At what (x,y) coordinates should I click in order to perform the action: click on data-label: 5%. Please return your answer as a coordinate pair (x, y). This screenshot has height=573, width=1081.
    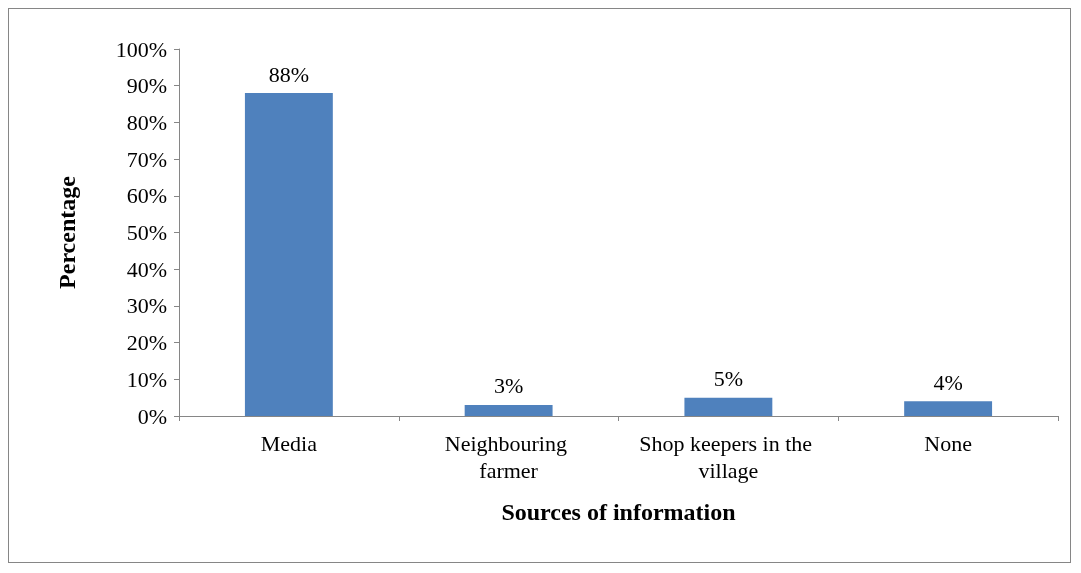
    Looking at the image, I should click on (728, 379).